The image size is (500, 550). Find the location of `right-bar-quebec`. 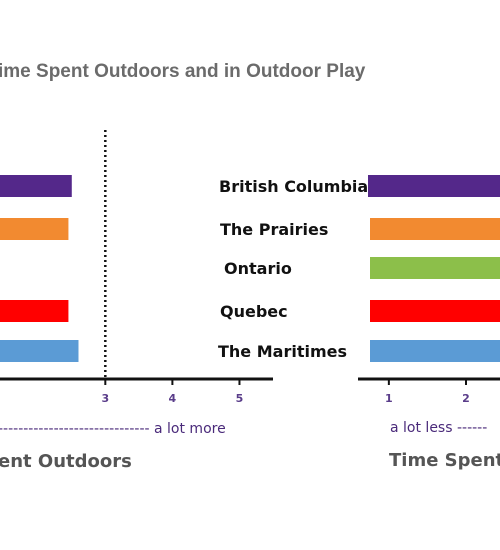

right-bar-quebec is located at coordinates (435, 311).